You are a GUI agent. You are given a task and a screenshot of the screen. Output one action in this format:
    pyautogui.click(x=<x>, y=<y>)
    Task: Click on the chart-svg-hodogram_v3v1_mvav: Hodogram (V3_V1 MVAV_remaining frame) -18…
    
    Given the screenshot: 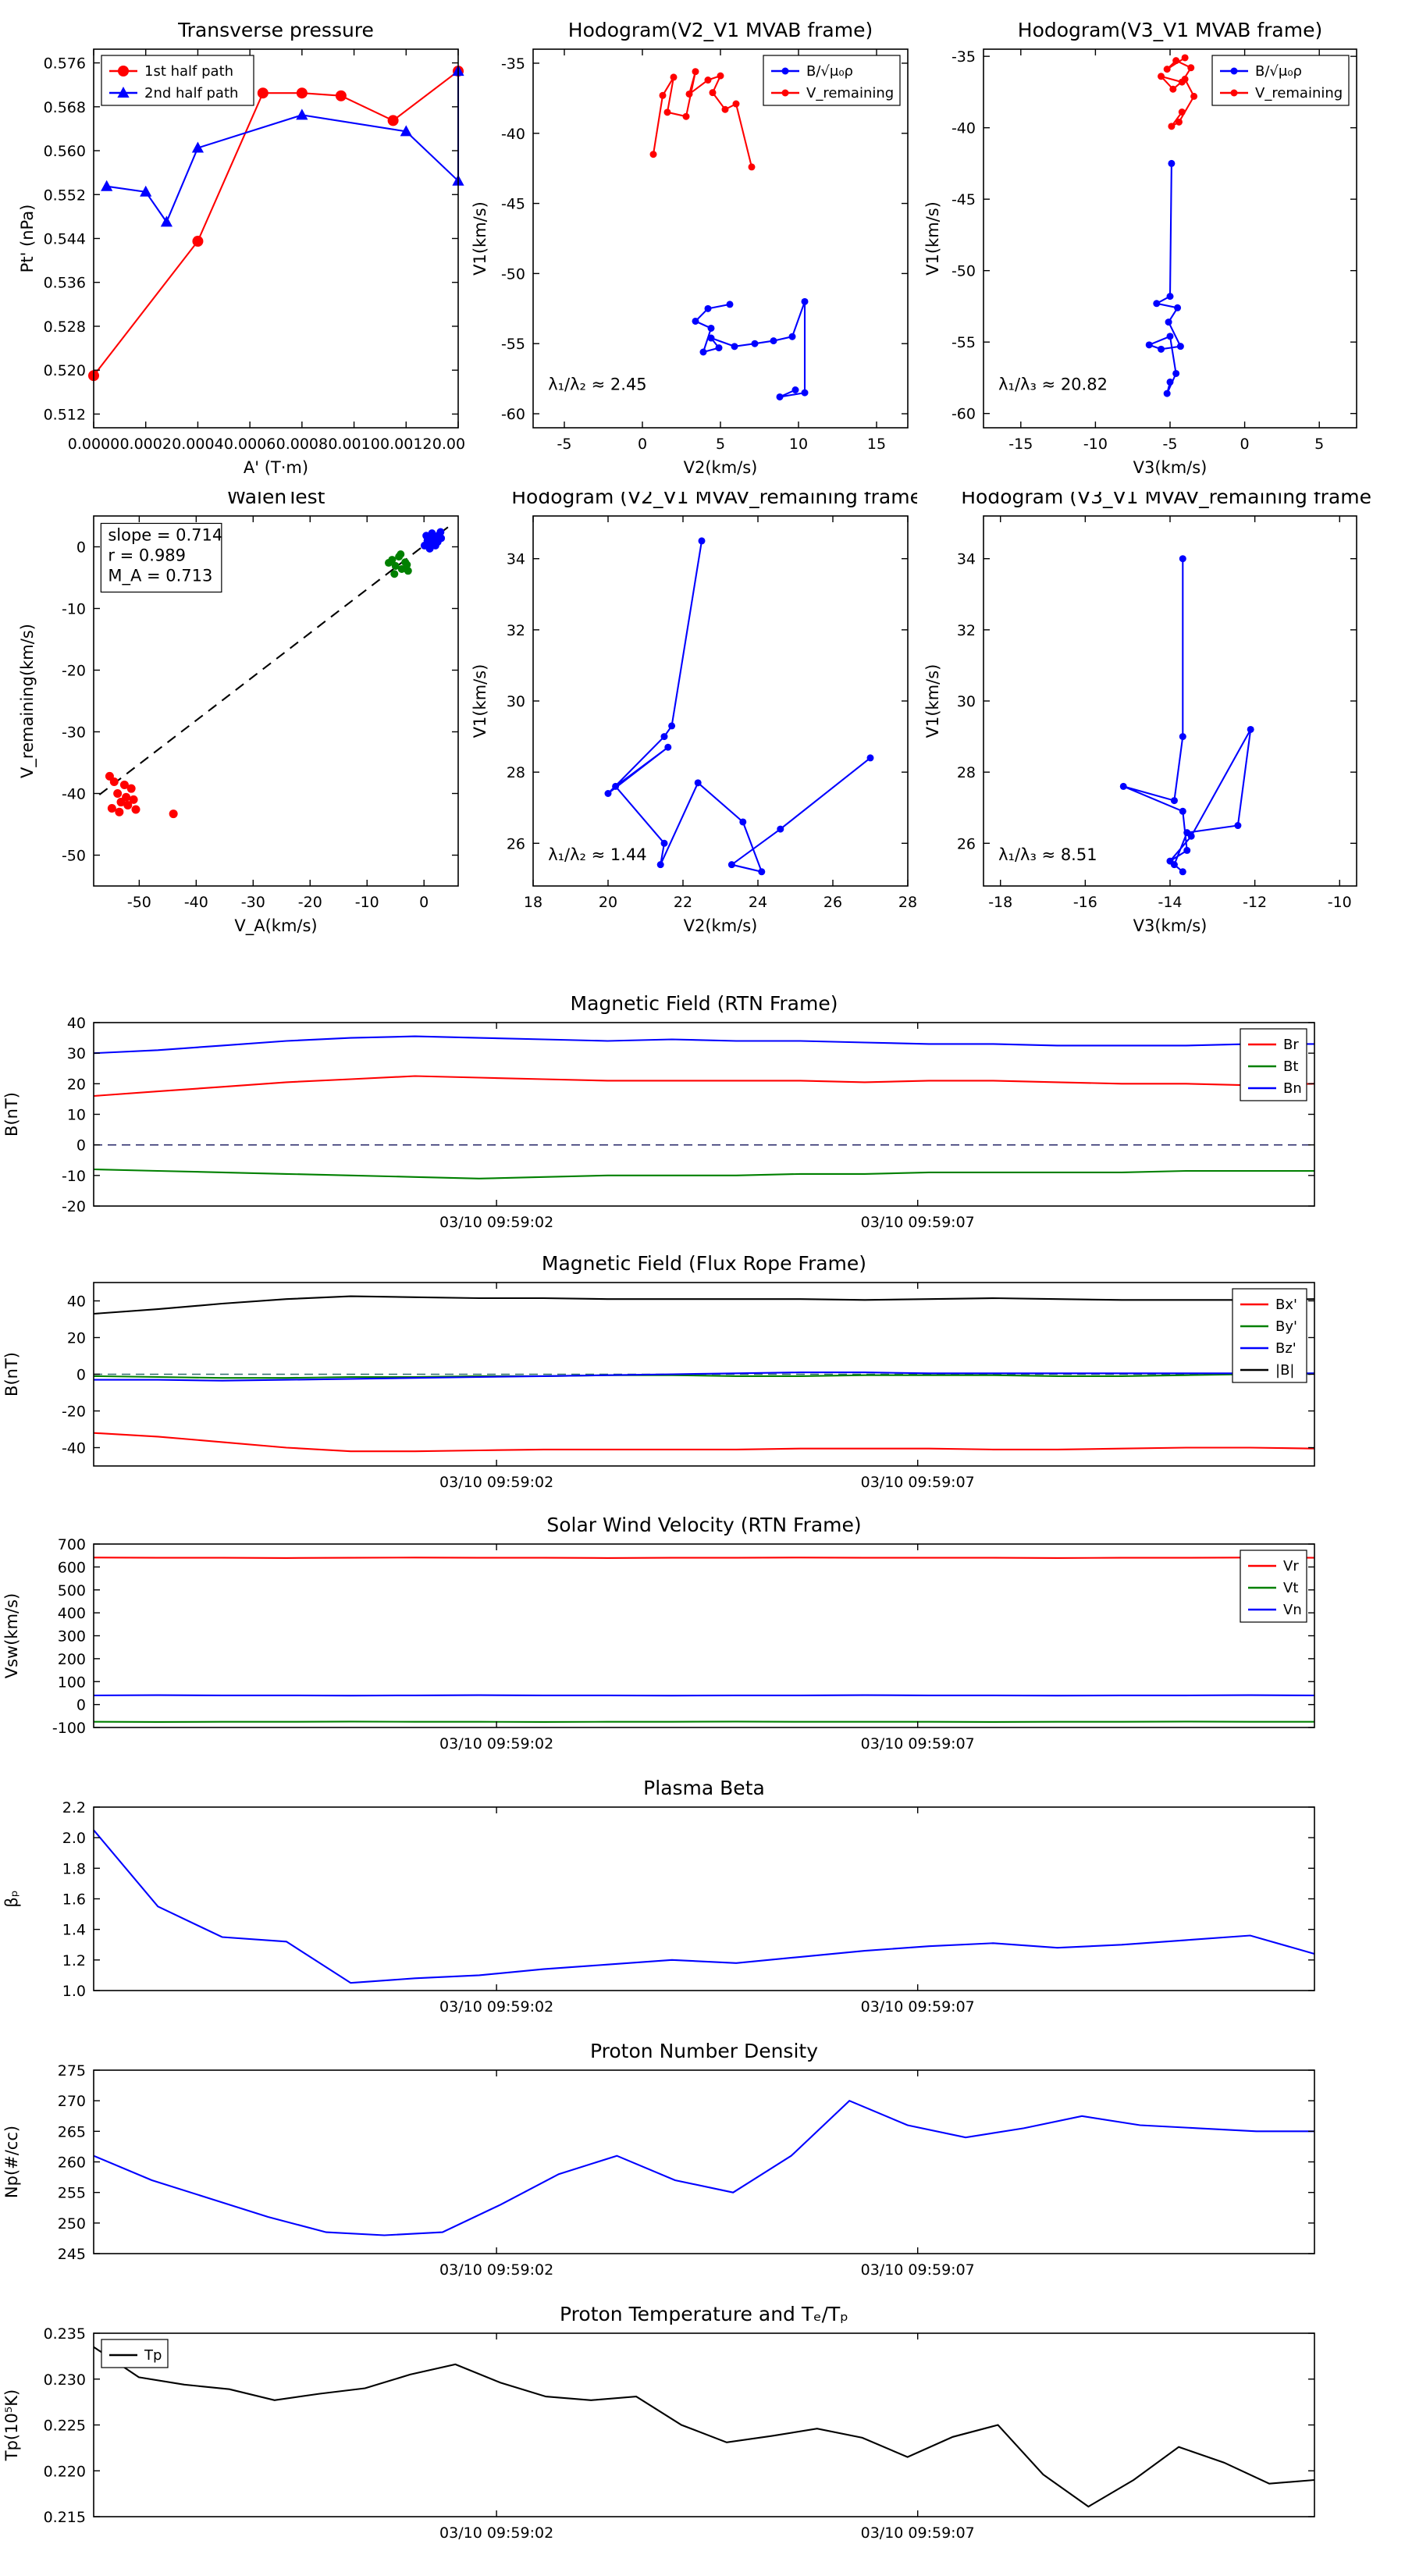 What is the action you would take?
    pyautogui.click(x=1148, y=713)
    